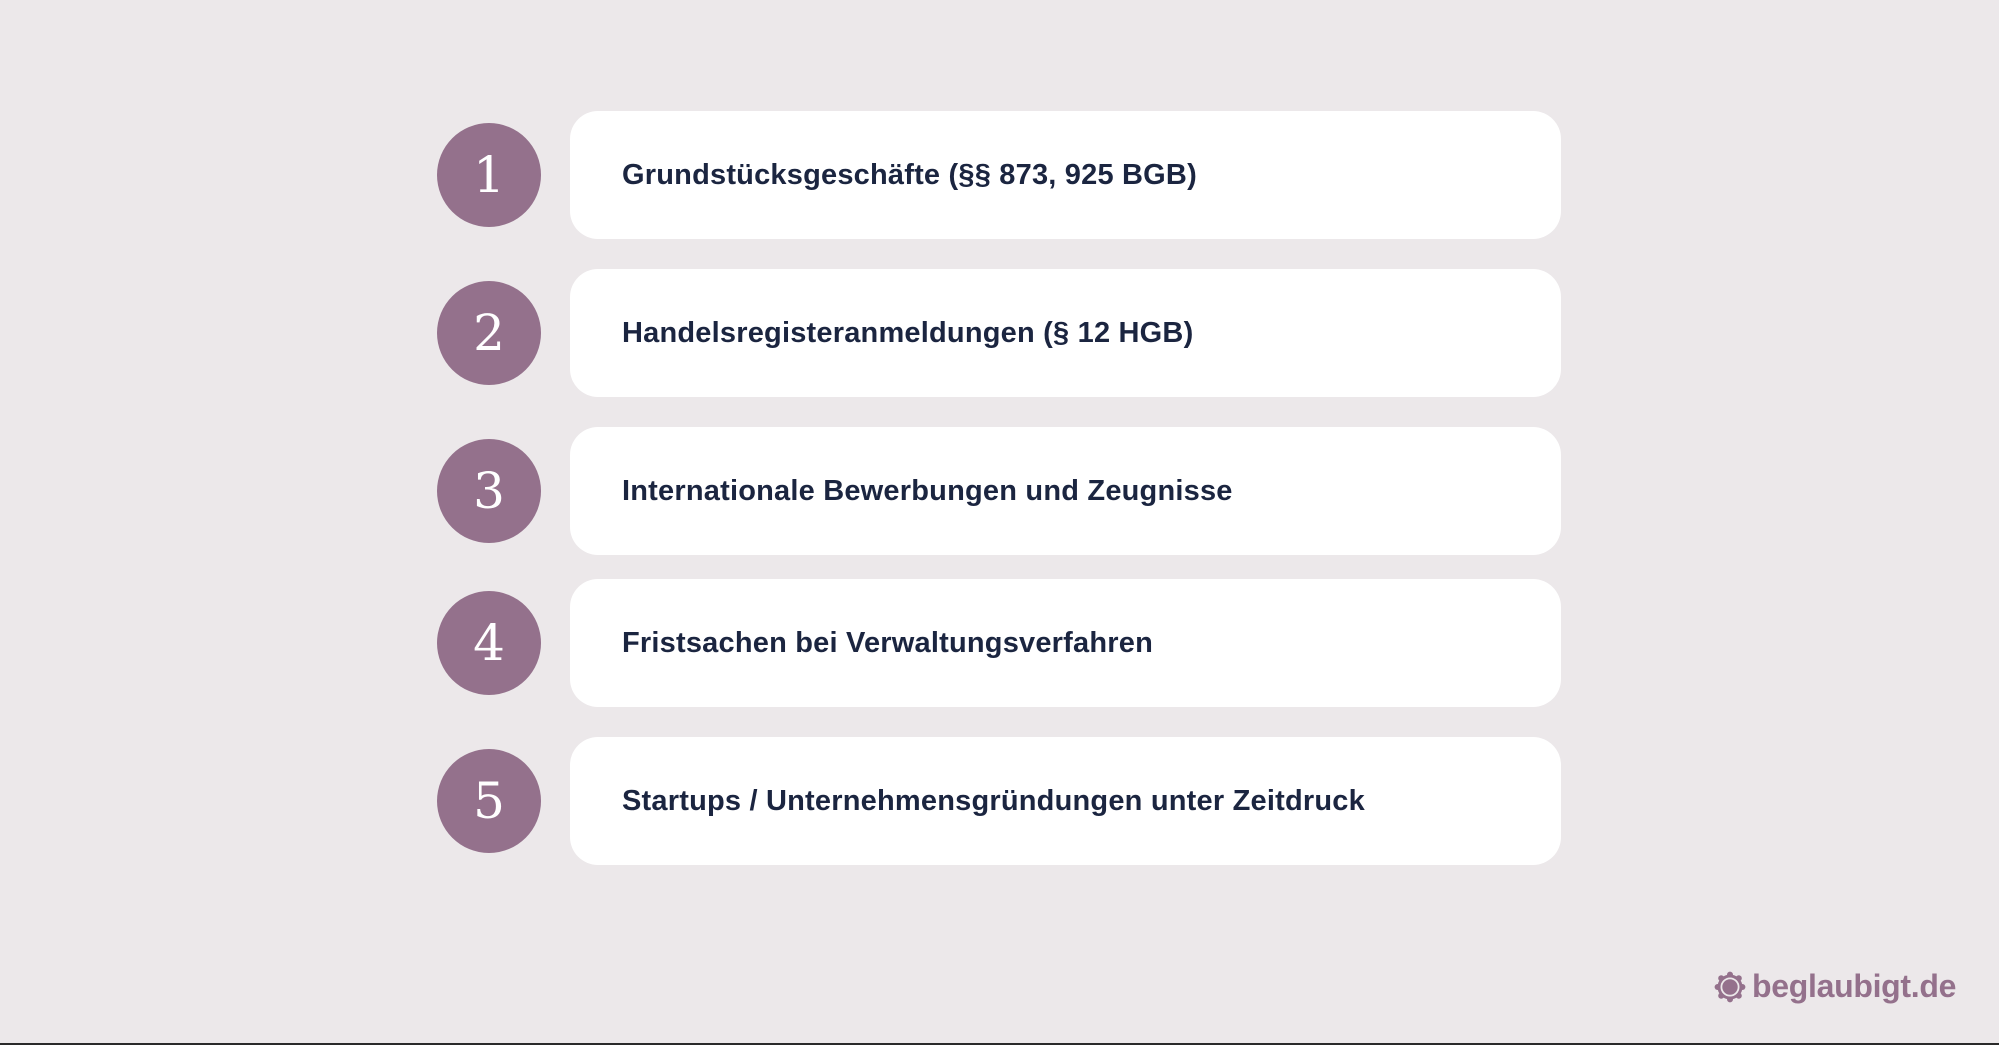  I want to click on number-label: 5, so click(489, 801).